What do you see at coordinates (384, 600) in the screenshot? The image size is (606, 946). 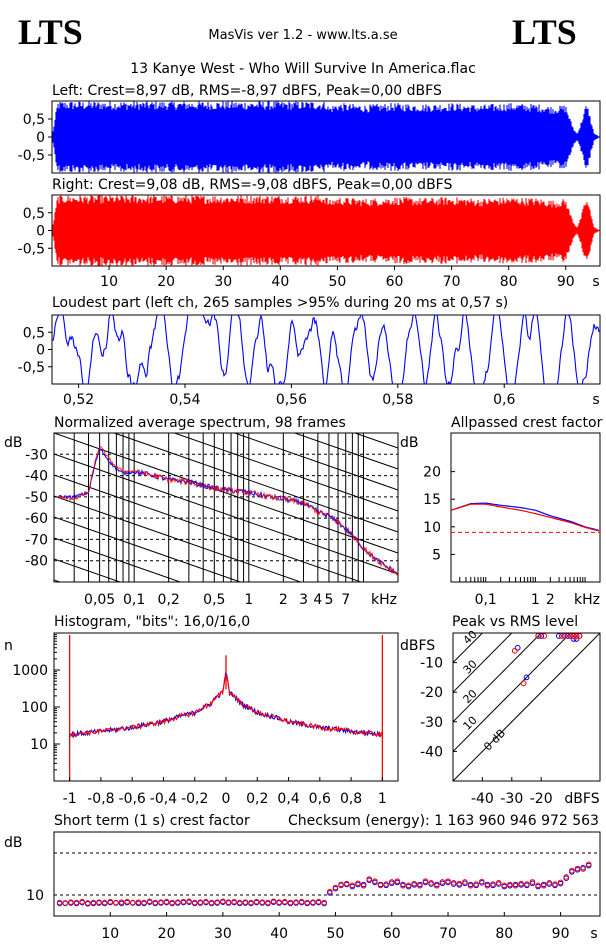 I see `x-unit-label: kHz` at bounding box center [384, 600].